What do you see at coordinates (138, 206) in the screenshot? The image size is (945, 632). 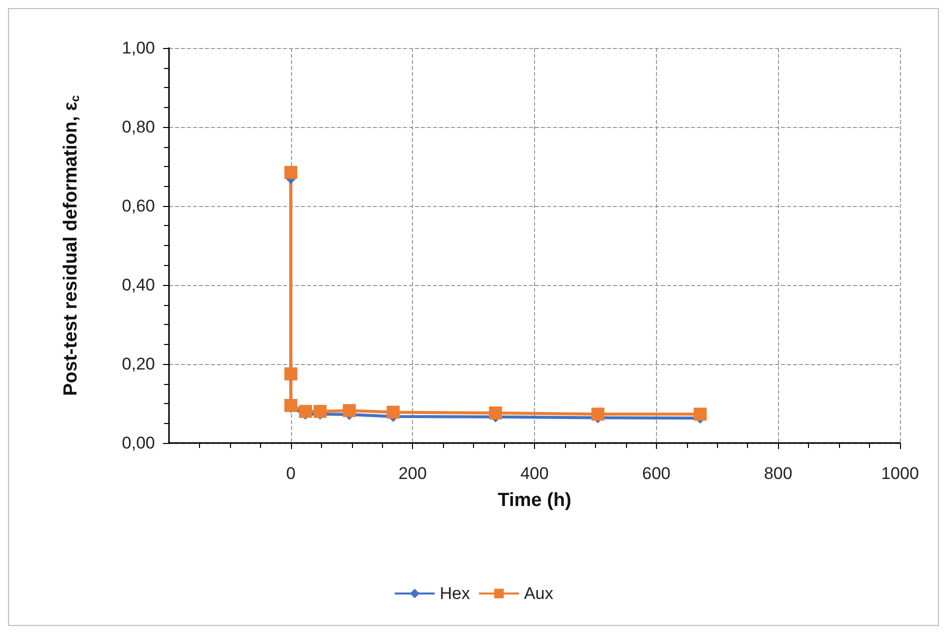 I see `y-tick-label: 0,60` at bounding box center [138, 206].